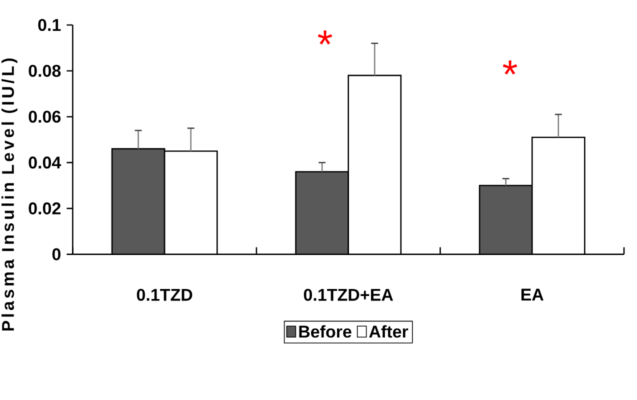 This screenshot has height=400, width=637. I want to click on y-tick-label: 0, so click(56, 254).